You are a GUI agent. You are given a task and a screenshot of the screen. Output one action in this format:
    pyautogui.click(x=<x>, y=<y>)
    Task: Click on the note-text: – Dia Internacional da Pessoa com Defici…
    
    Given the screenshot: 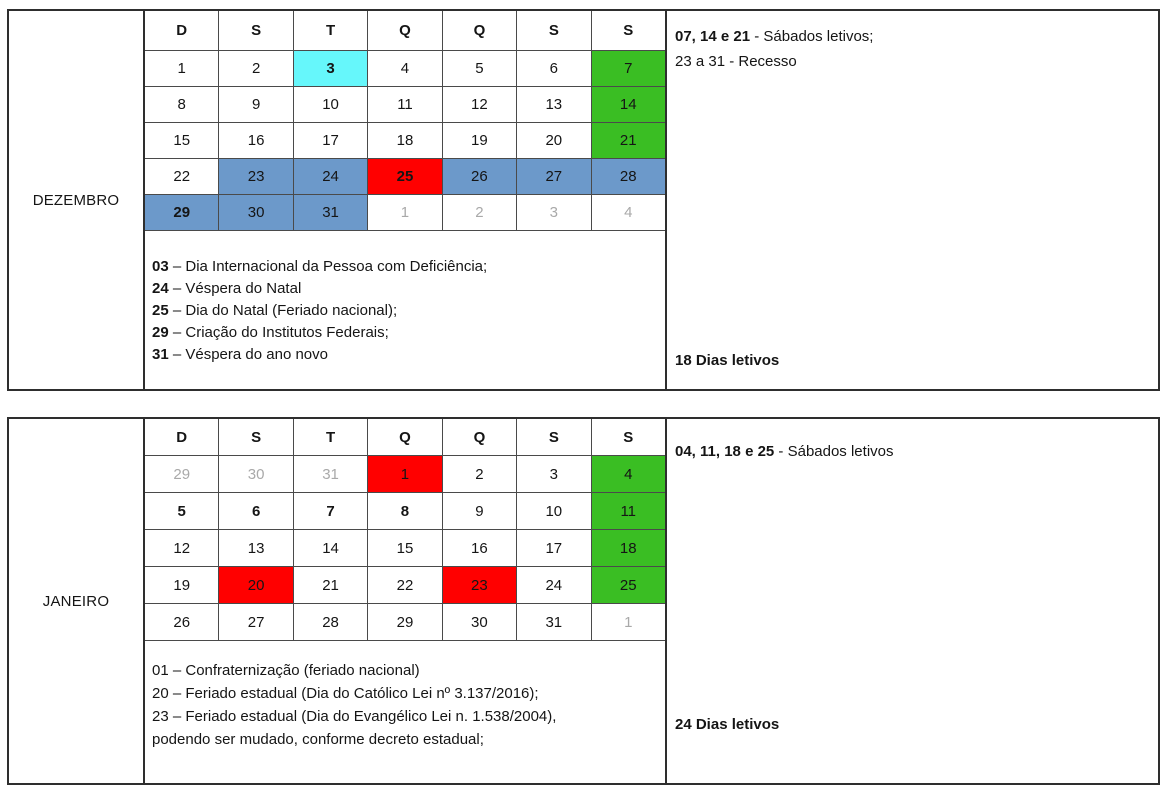 What is the action you would take?
    pyautogui.click(x=328, y=266)
    